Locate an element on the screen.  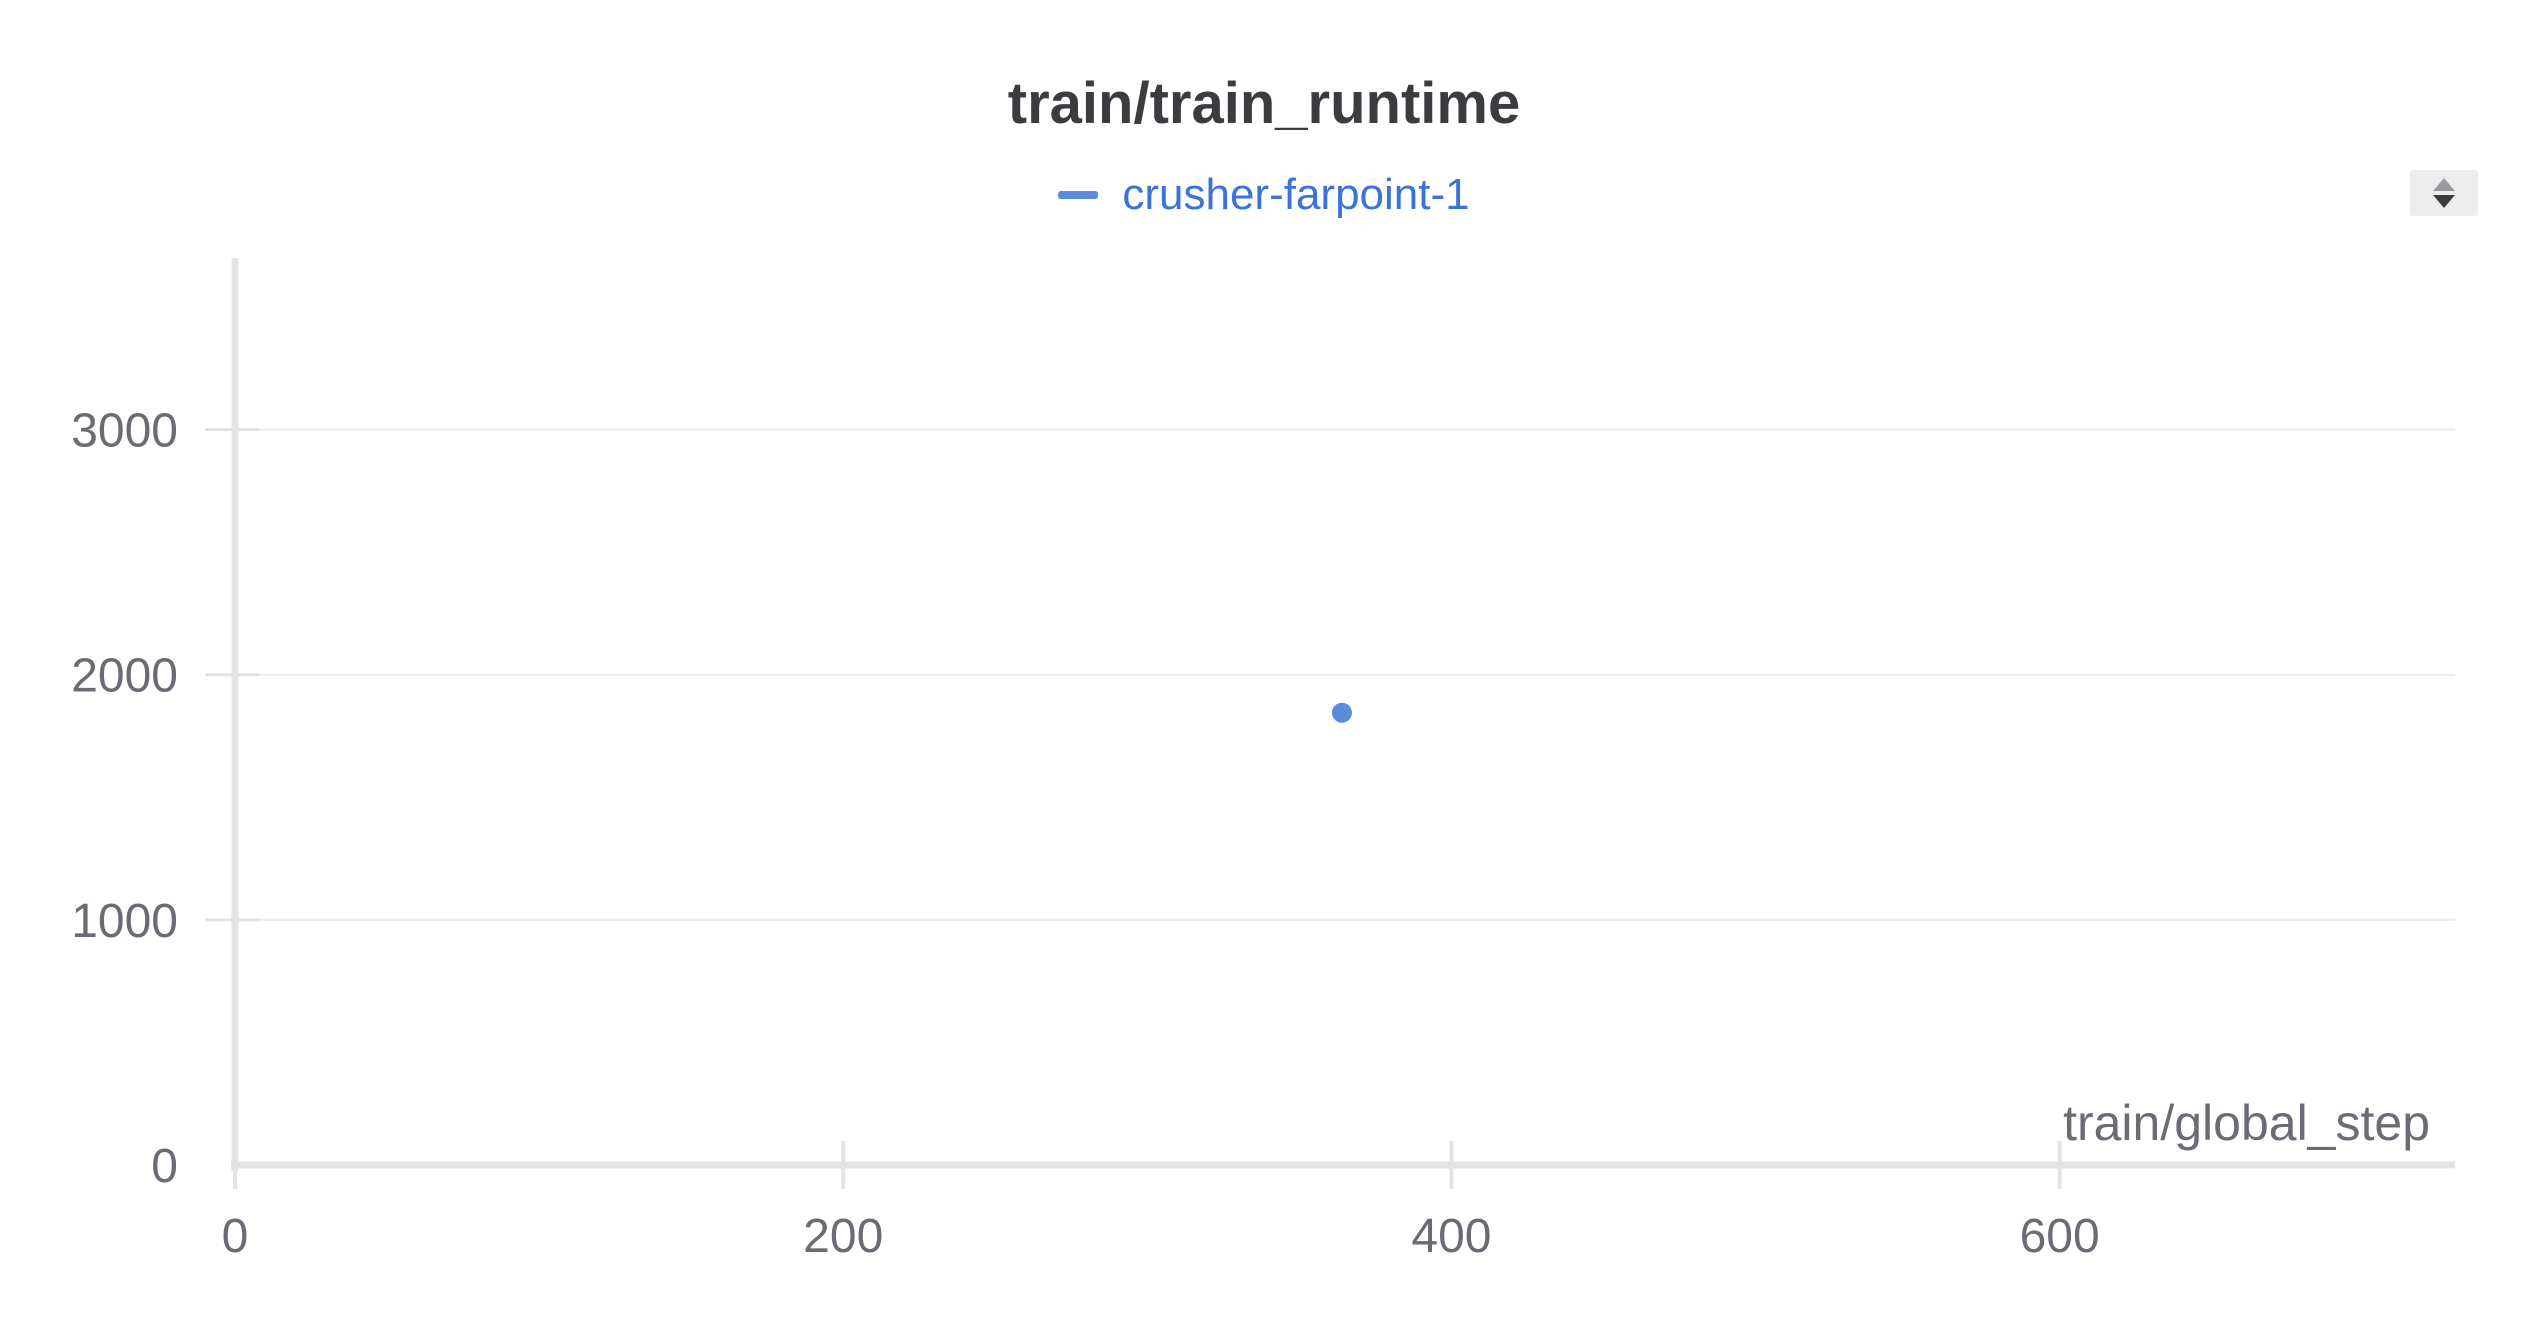
y-tick-label: 3000 is located at coordinates (124, 431).